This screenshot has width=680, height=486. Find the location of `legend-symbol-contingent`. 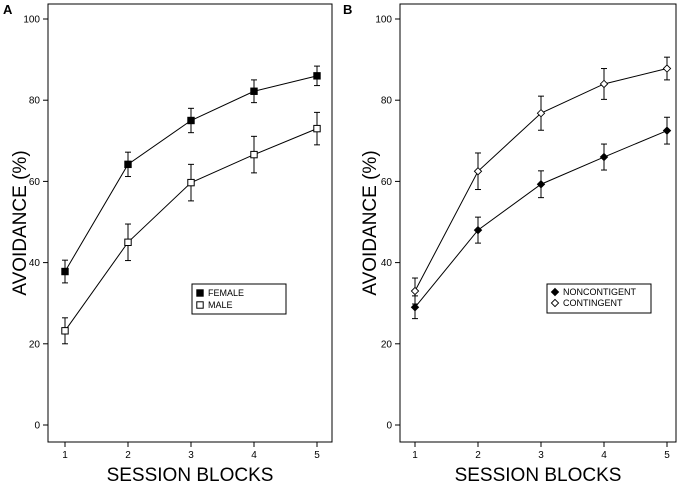

legend-symbol-contingent is located at coordinates (555, 303).